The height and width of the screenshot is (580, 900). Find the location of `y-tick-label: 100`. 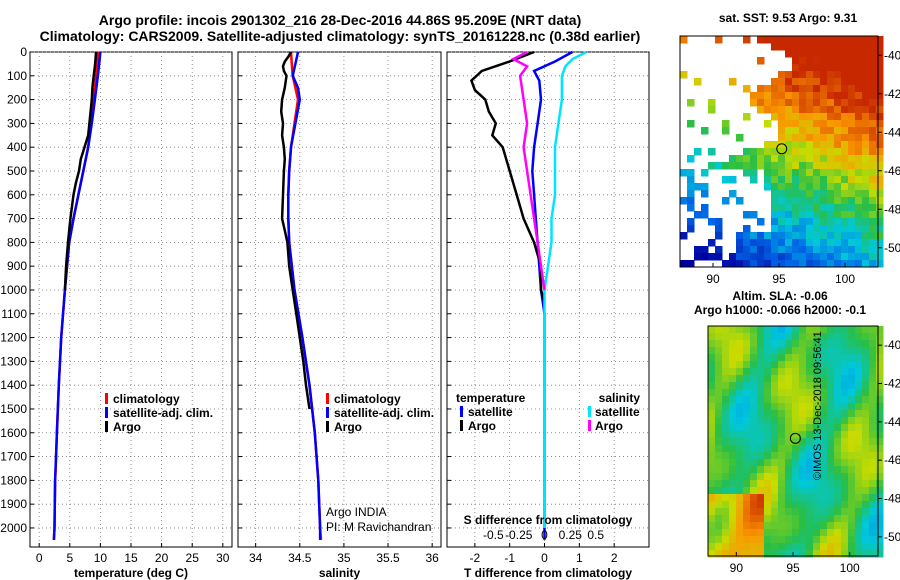

y-tick-label: 100 is located at coordinates (17, 76).